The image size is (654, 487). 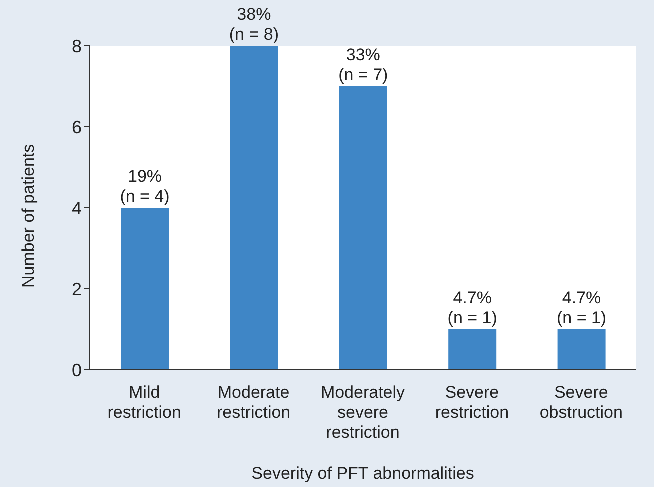 I want to click on x-axis-title: Severity of PFT abnormalities, so click(x=363, y=473).